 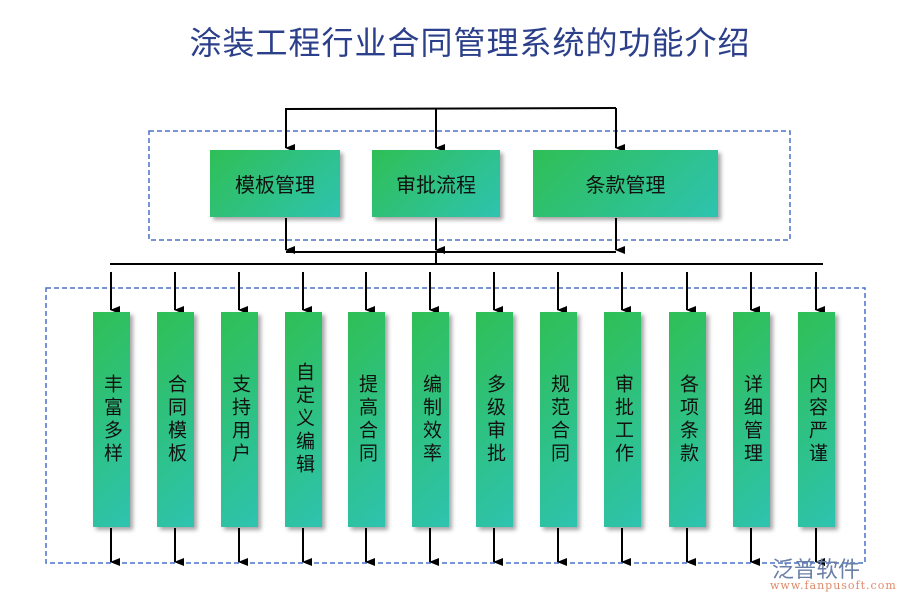 What do you see at coordinates (833, 585) in the screenshot?
I see `watermark-url: www.fanpusoft.com` at bounding box center [833, 585].